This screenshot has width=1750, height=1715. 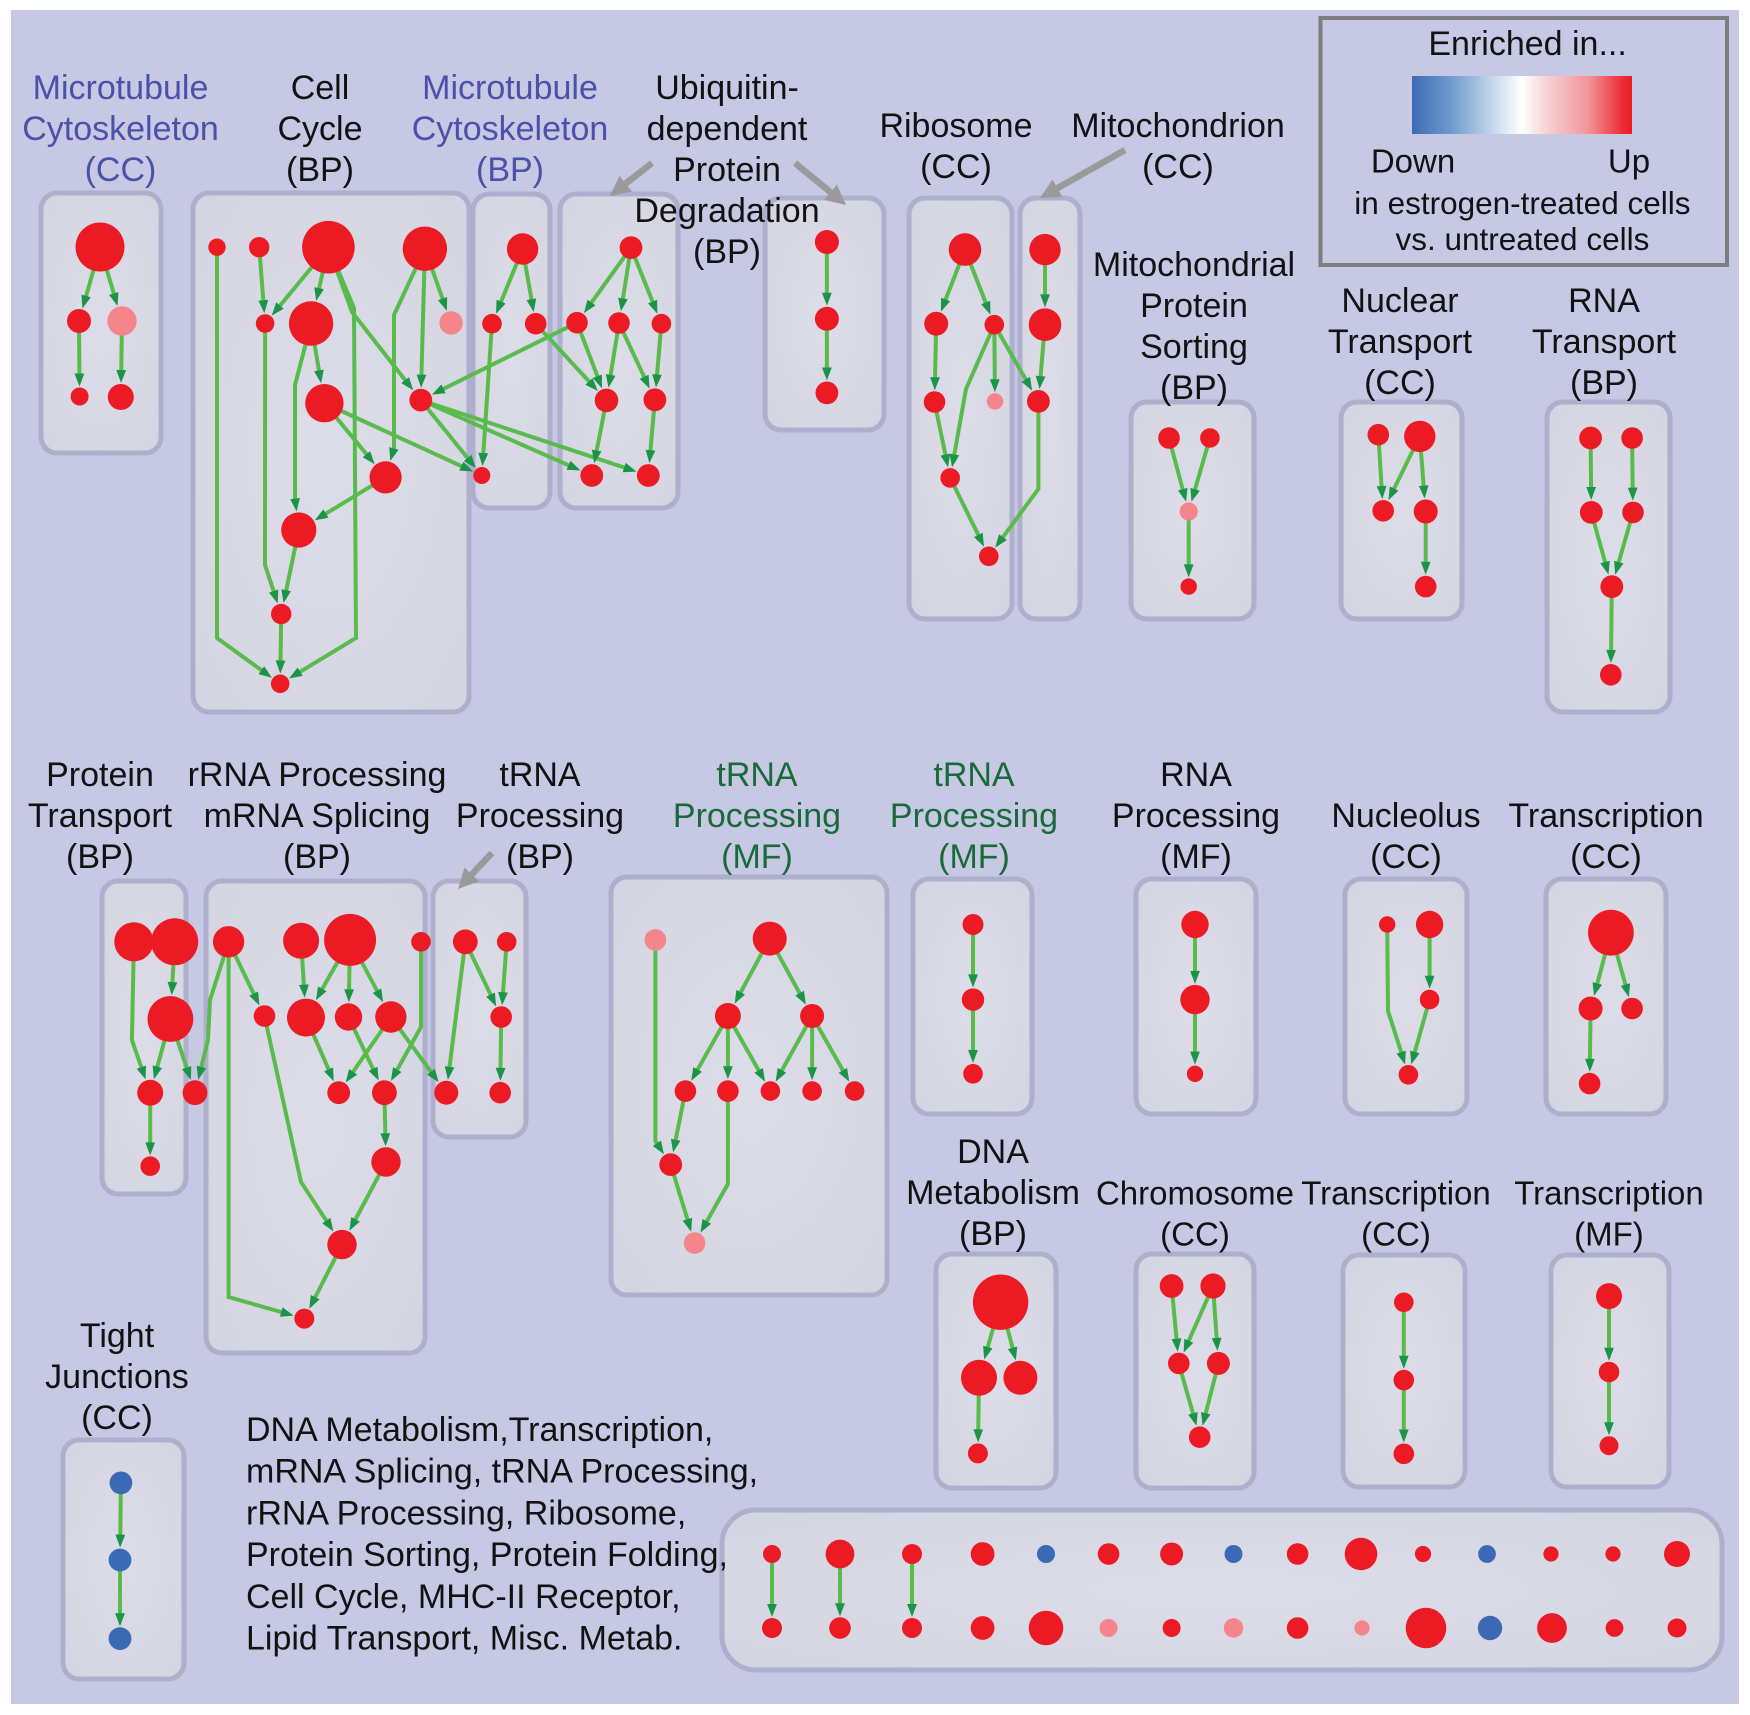 What do you see at coordinates (993, 1152) in the screenshot?
I see `svg-text: DNA` at bounding box center [993, 1152].